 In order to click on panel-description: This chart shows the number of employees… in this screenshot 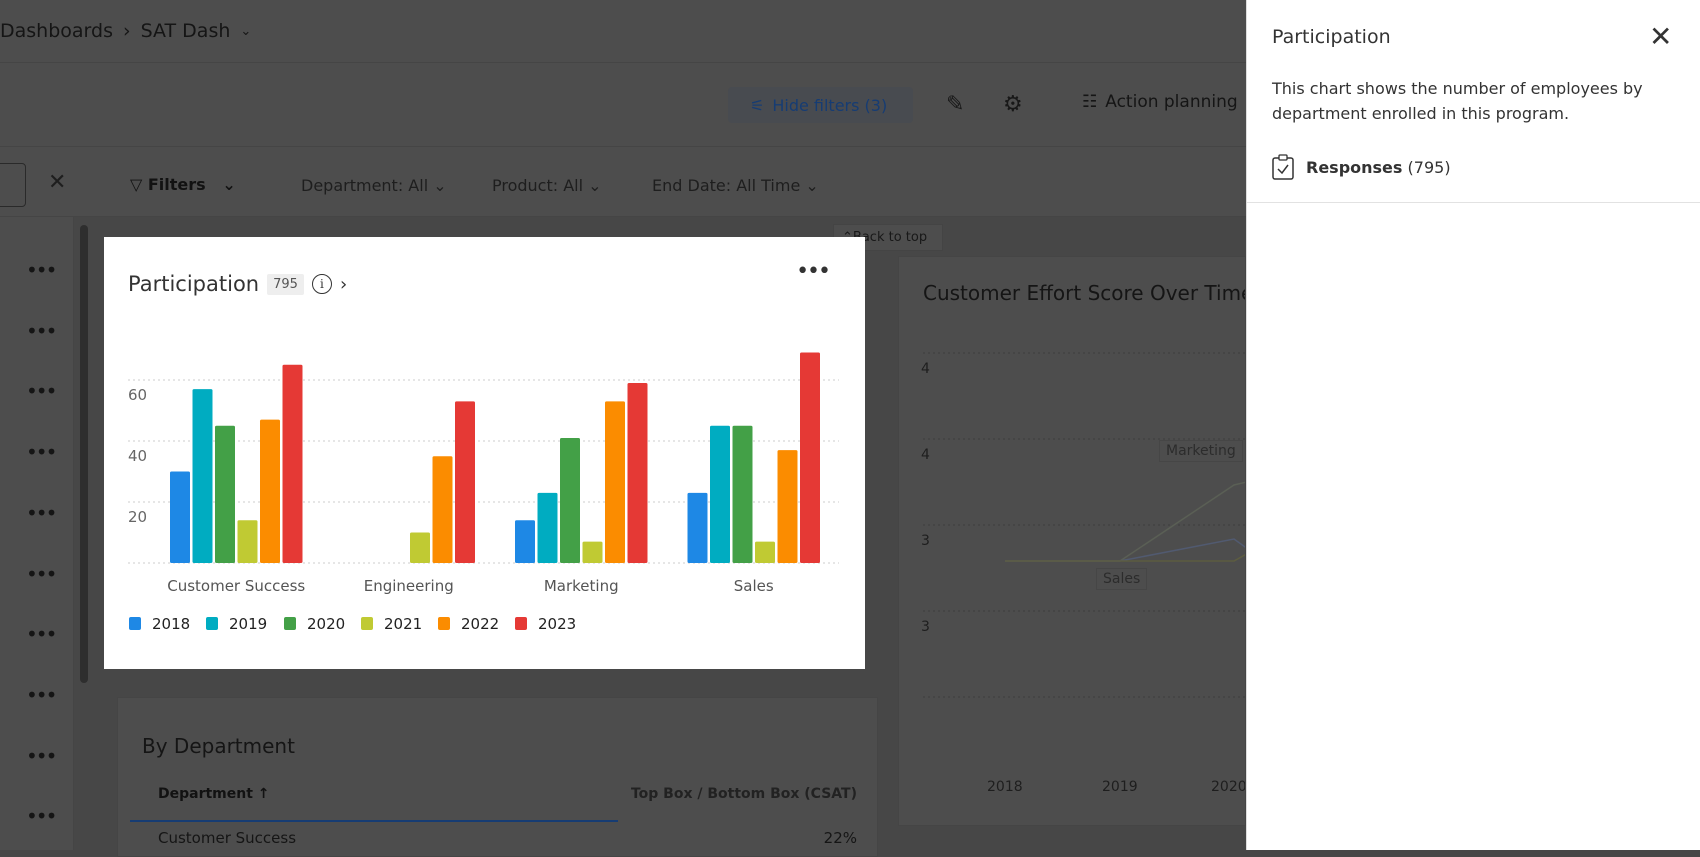, I will do `click(1457, 101)`.